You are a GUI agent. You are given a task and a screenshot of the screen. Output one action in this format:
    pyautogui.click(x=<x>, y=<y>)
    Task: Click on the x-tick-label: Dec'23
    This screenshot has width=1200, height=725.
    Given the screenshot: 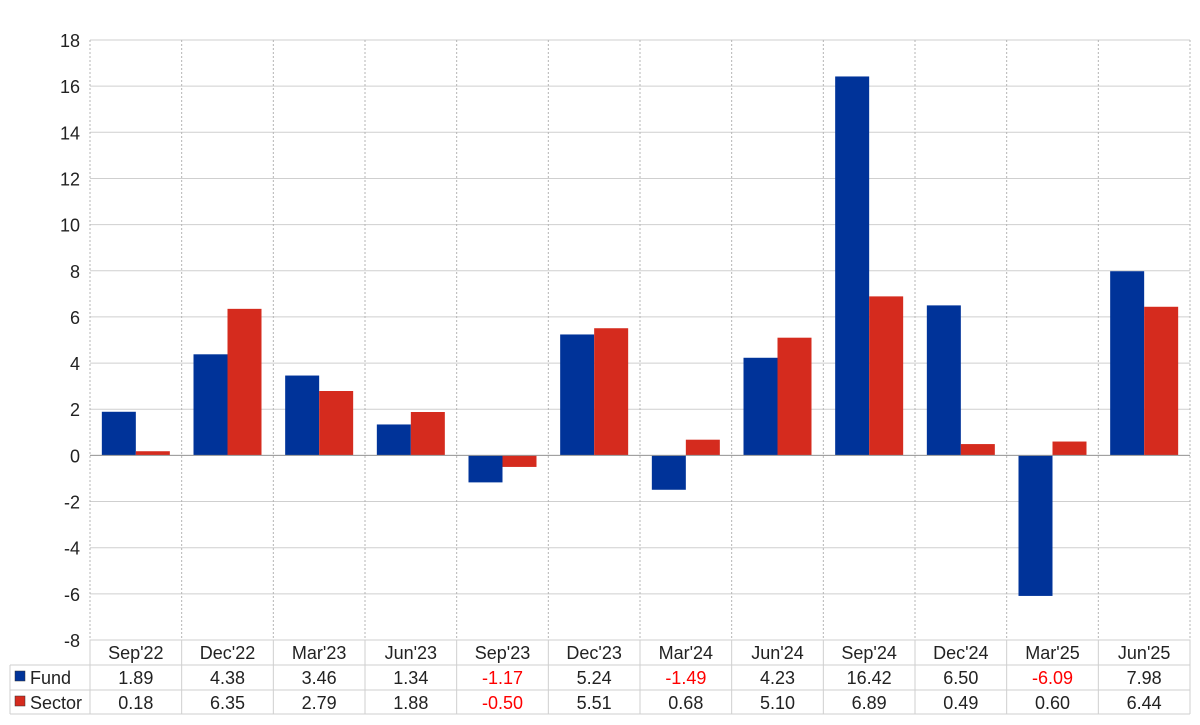 What is the action you would take?
    pyautogui.click(x=593, y=653)
    